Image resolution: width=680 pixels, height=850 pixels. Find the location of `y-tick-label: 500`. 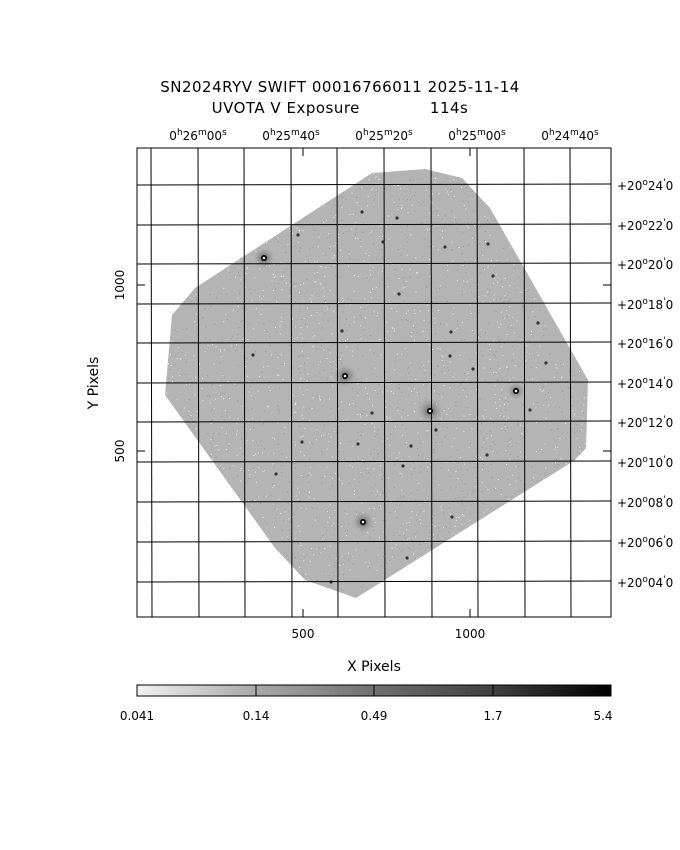

y-tick-label: 500 is located at coordinates (120, 451).